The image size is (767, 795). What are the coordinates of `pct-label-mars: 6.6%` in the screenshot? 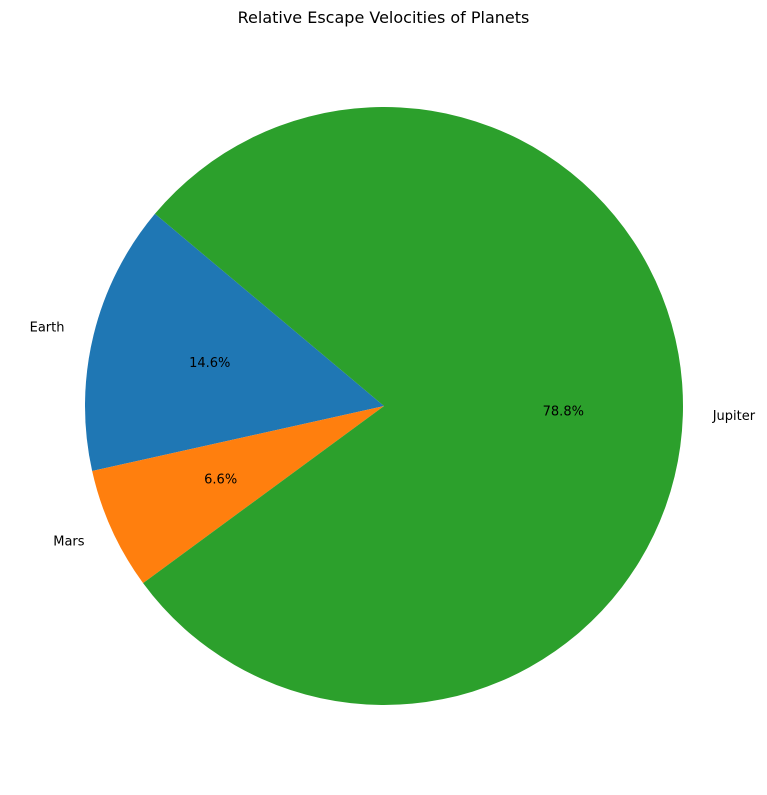 It's located at (220, 480).